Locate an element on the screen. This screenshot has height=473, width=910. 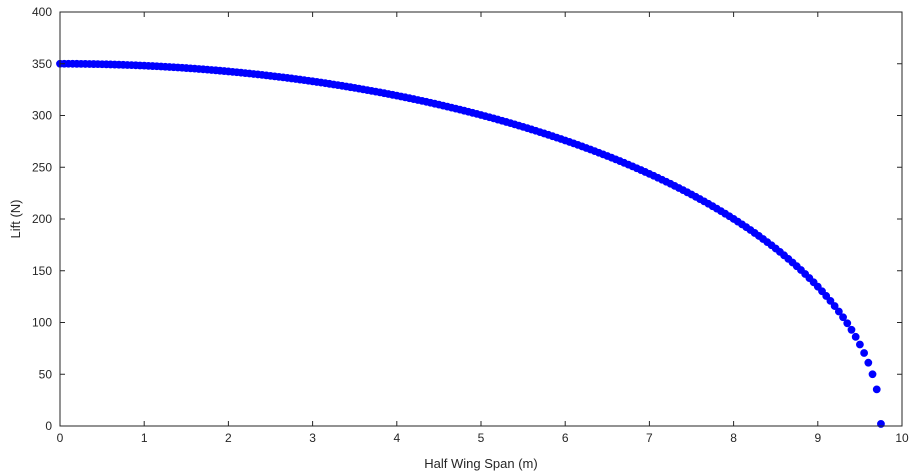
y-tick-label: 200 is located at coordinates (42, 219).